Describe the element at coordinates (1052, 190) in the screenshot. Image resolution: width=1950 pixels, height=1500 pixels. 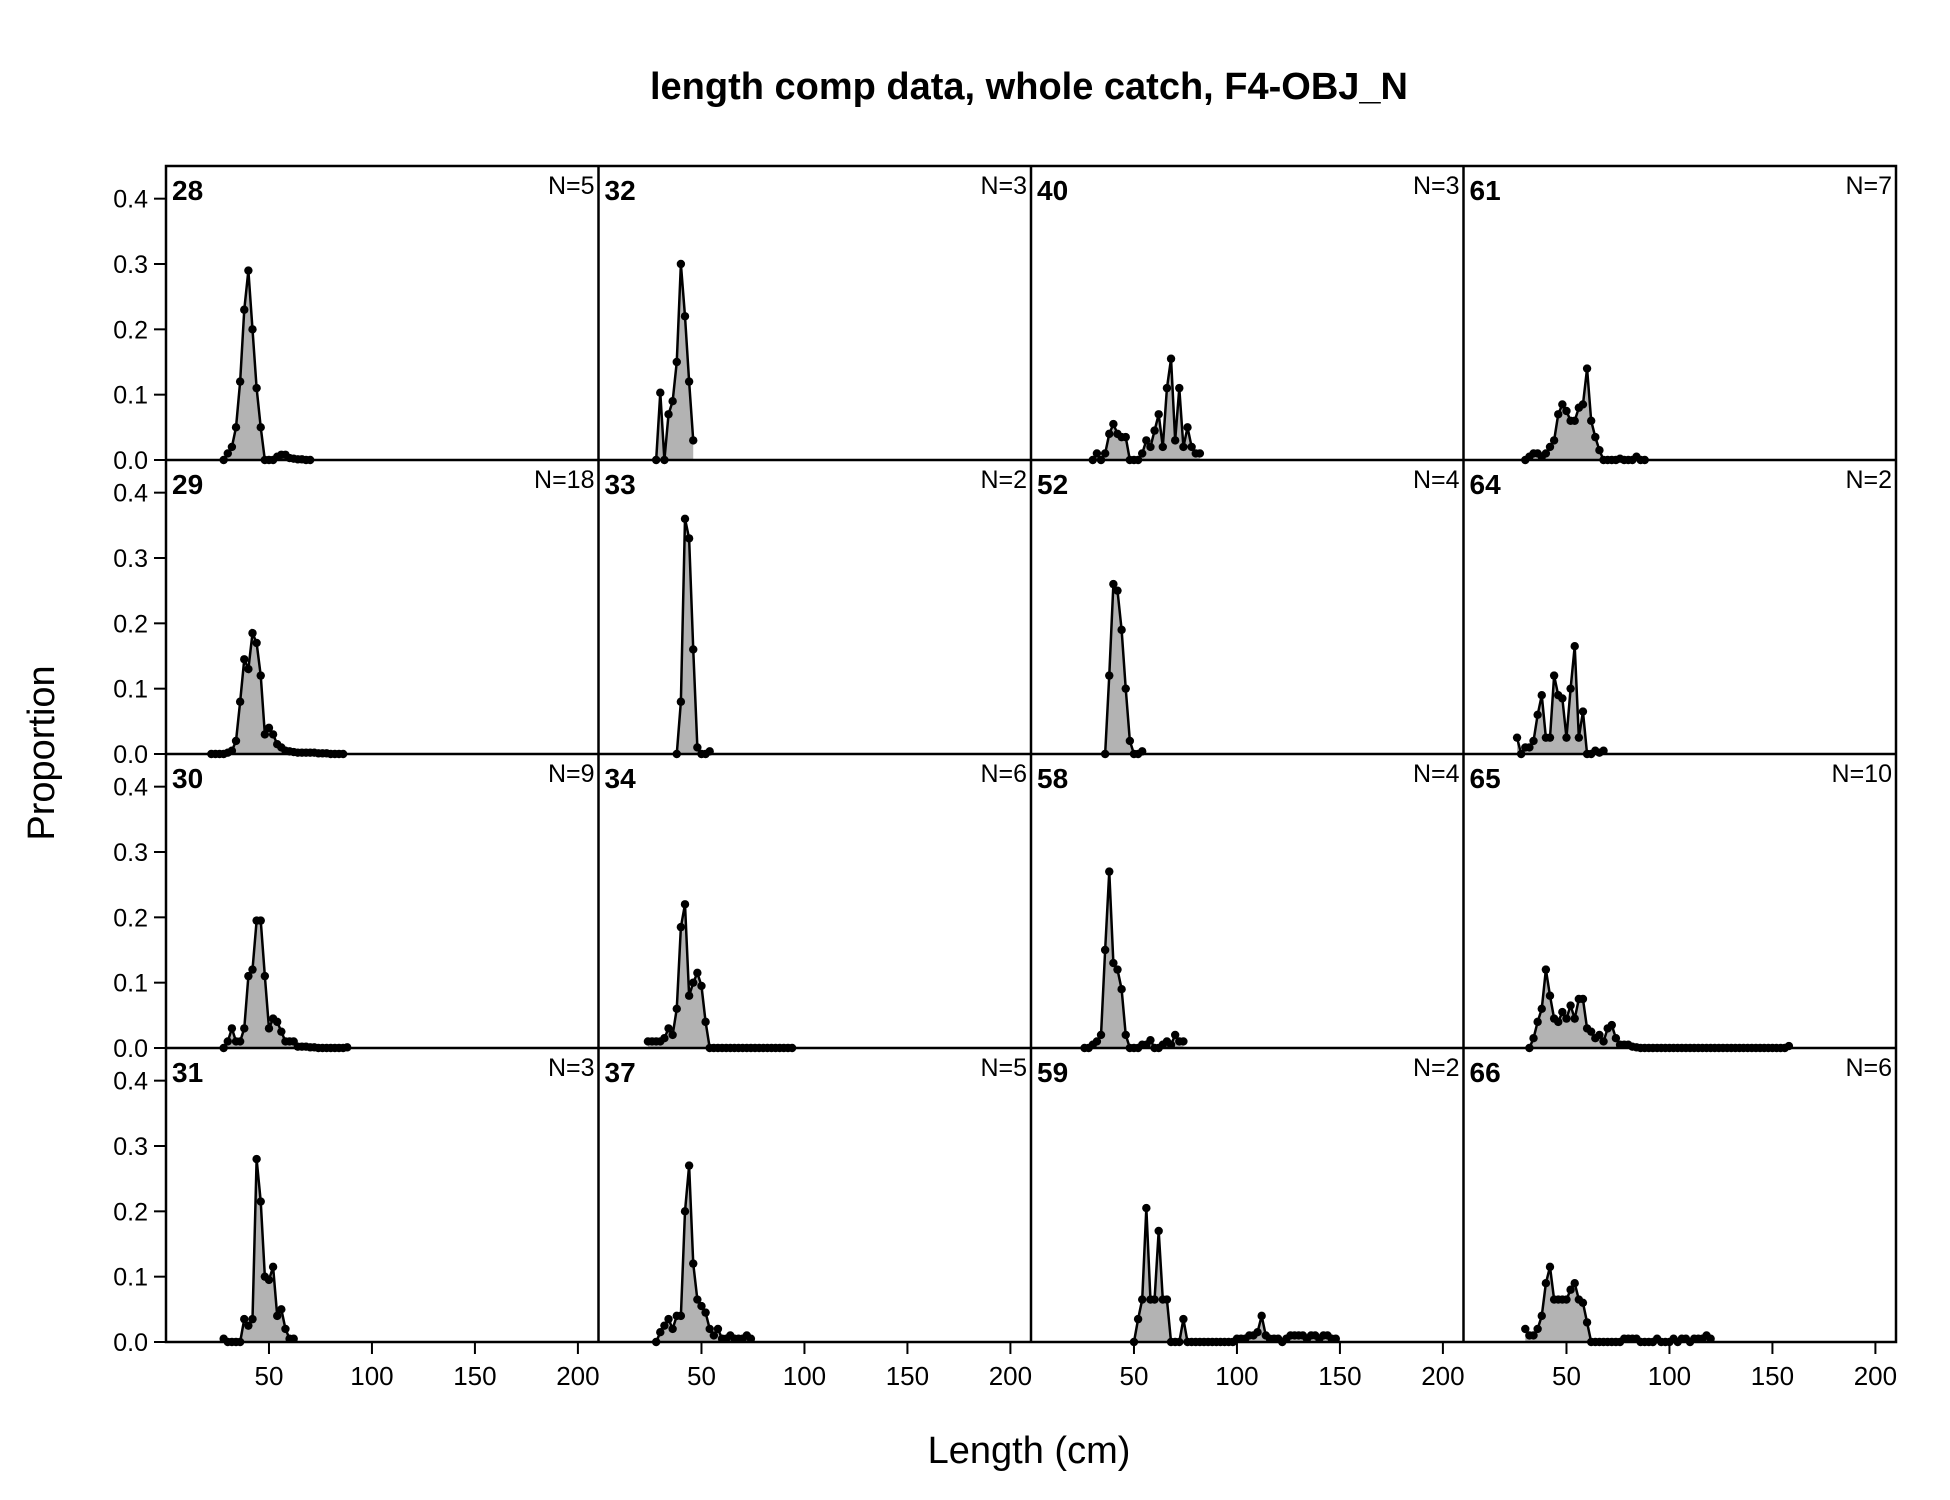
I see `panel-label: 40` at that location.